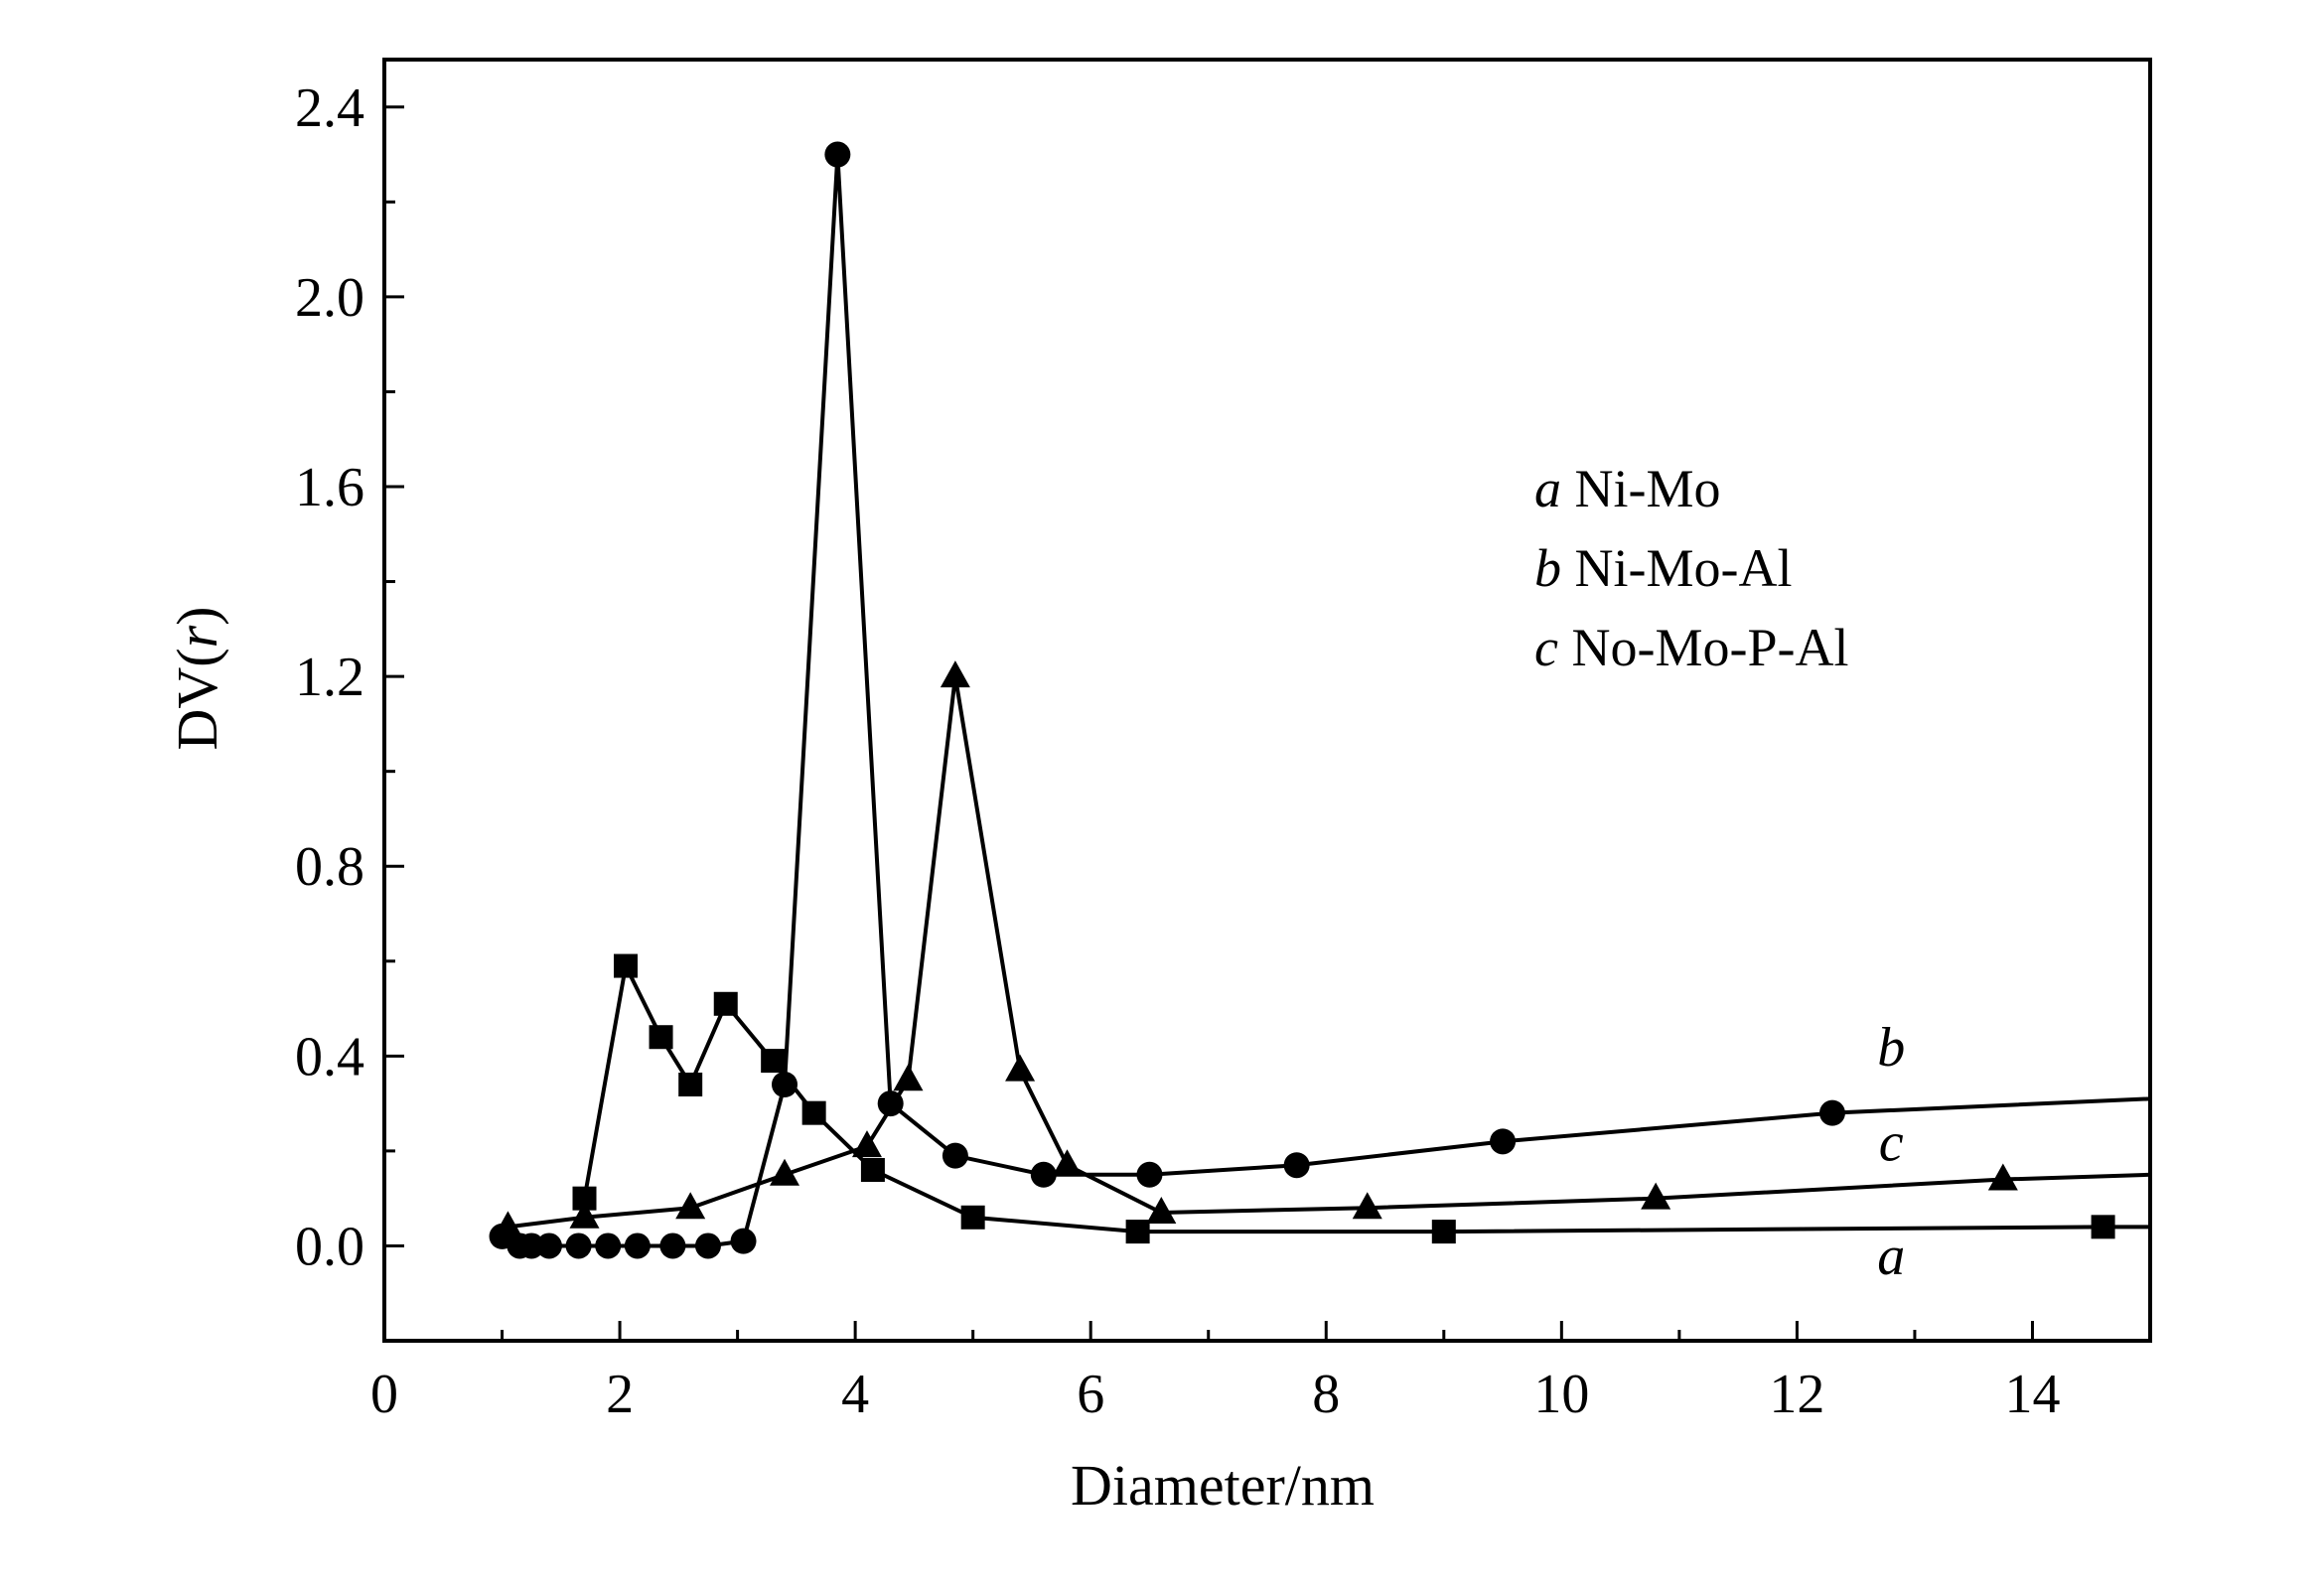 The height and width of the screenshot is (1596, 2321). I want to click on y-axis-title-suffix: ), so click(197, 616).